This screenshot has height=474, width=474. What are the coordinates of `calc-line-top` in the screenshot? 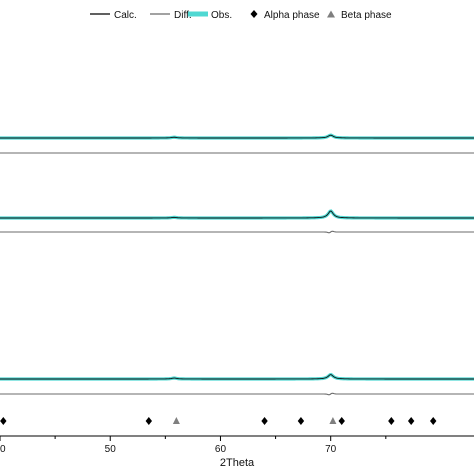 It's located at (237, 136).